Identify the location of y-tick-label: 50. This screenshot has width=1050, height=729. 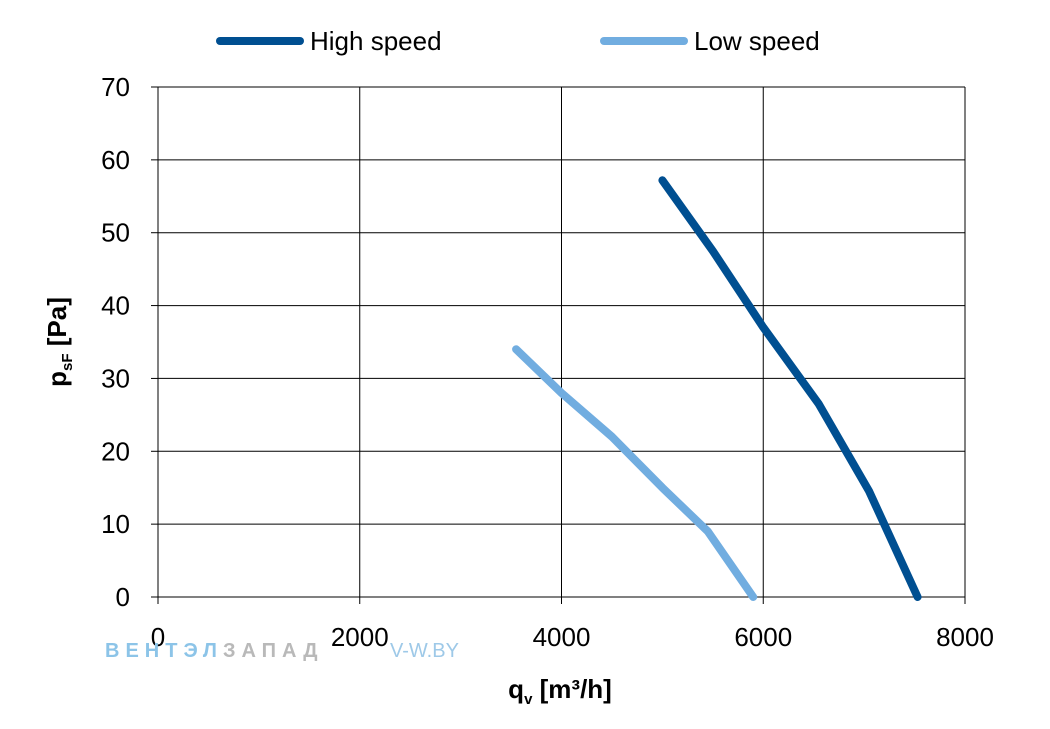
(115, 233).